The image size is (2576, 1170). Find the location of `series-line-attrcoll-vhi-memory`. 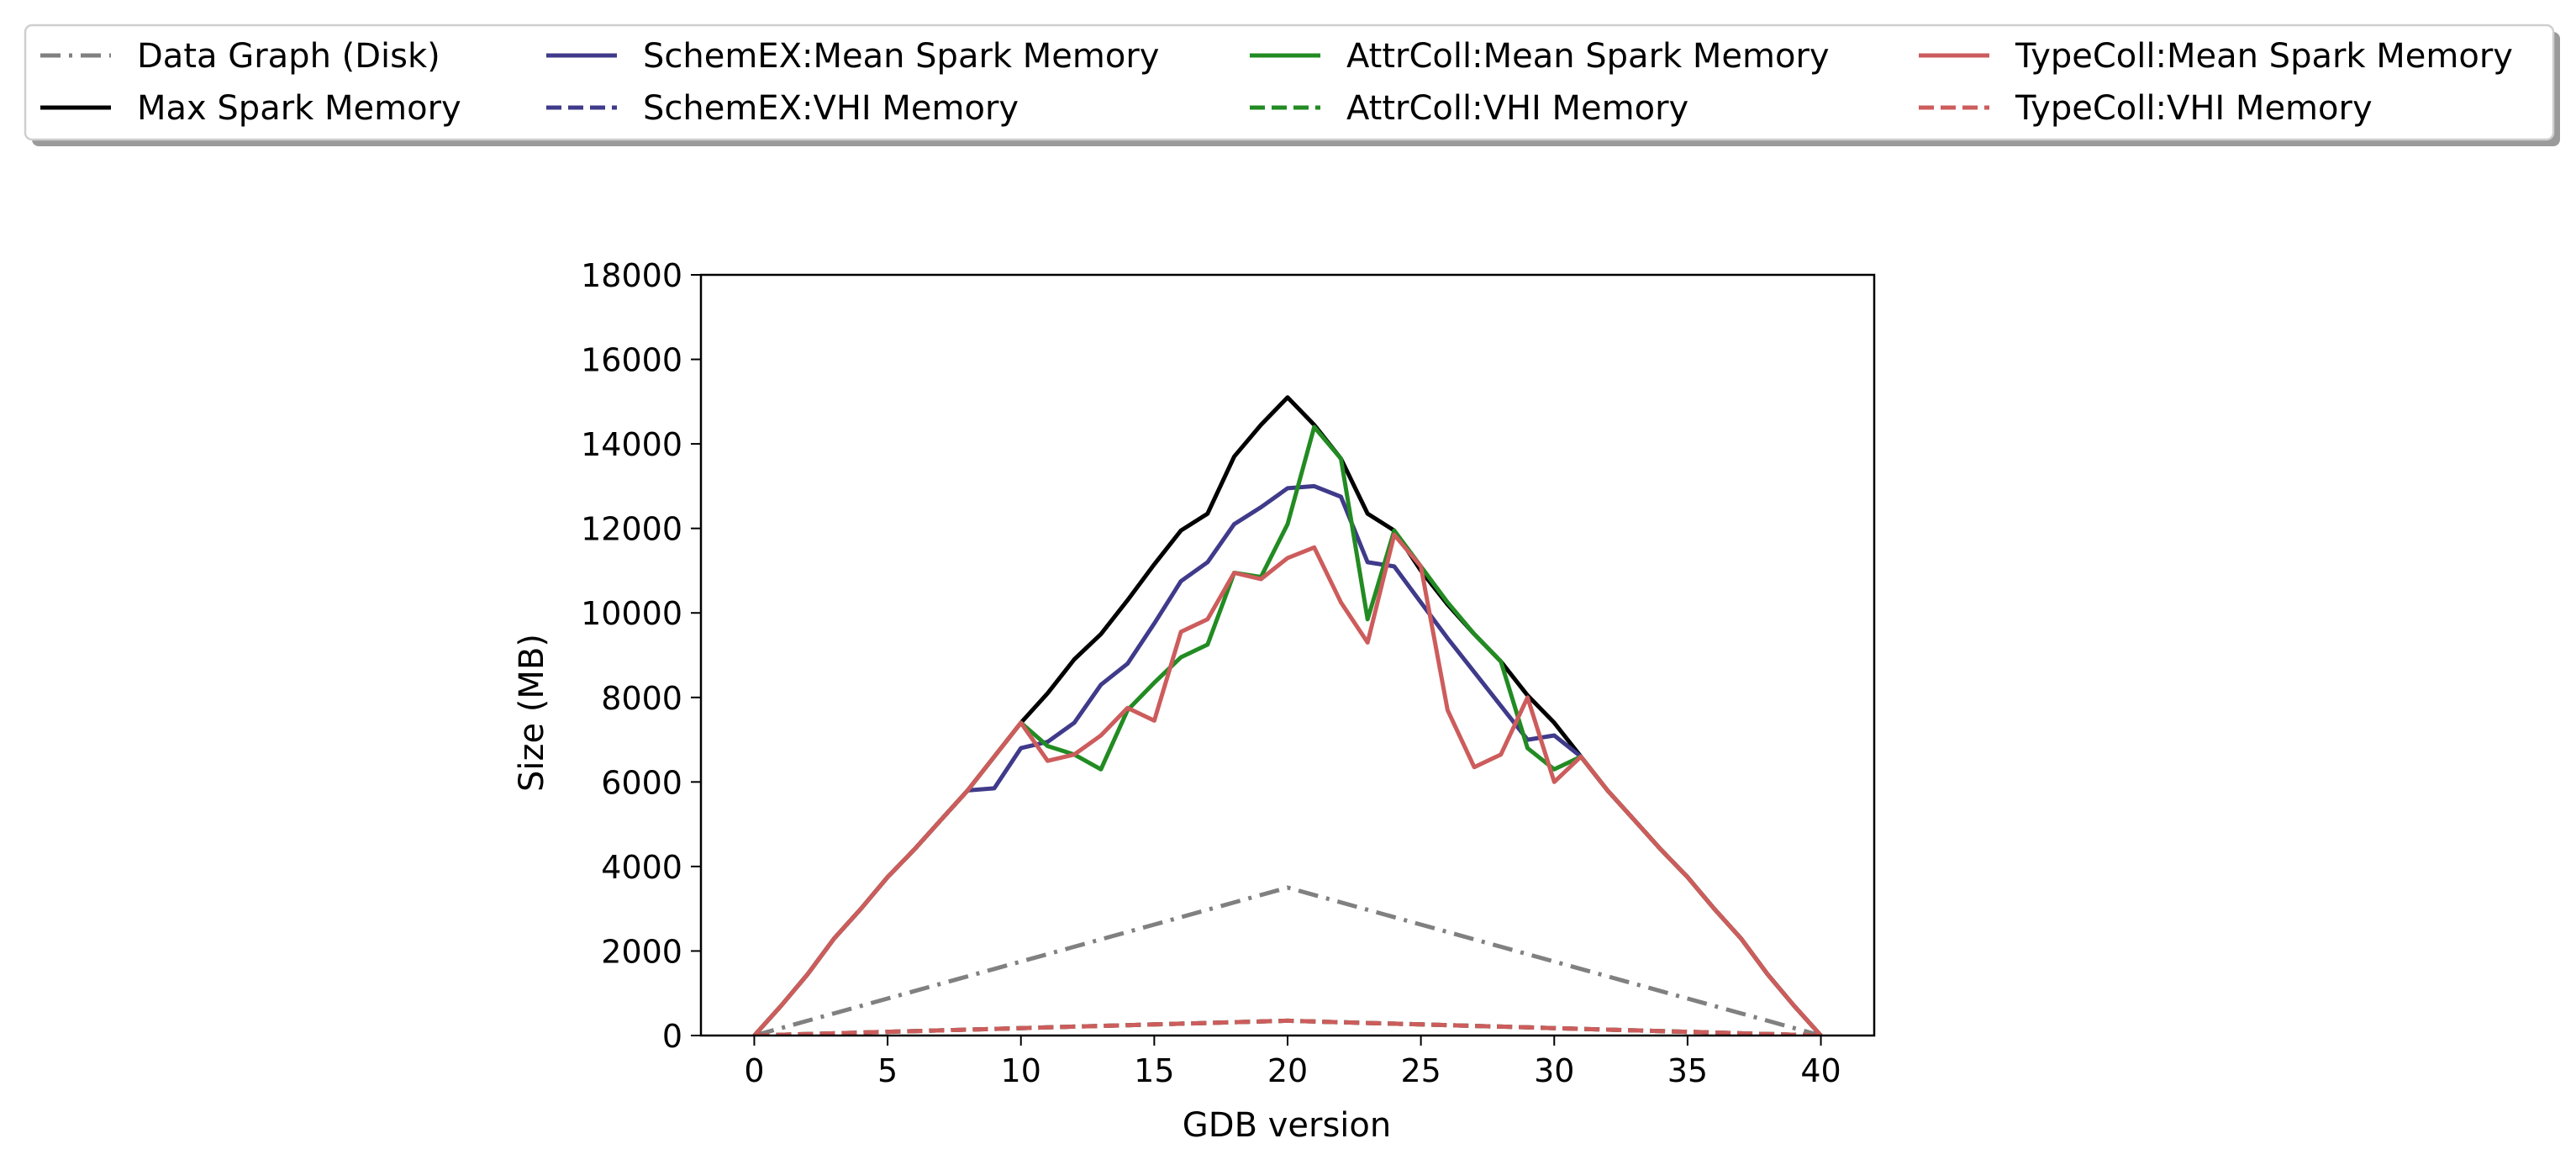

series-line-attrcoll-vhi-memory is located at coordinates (1287, 1027).